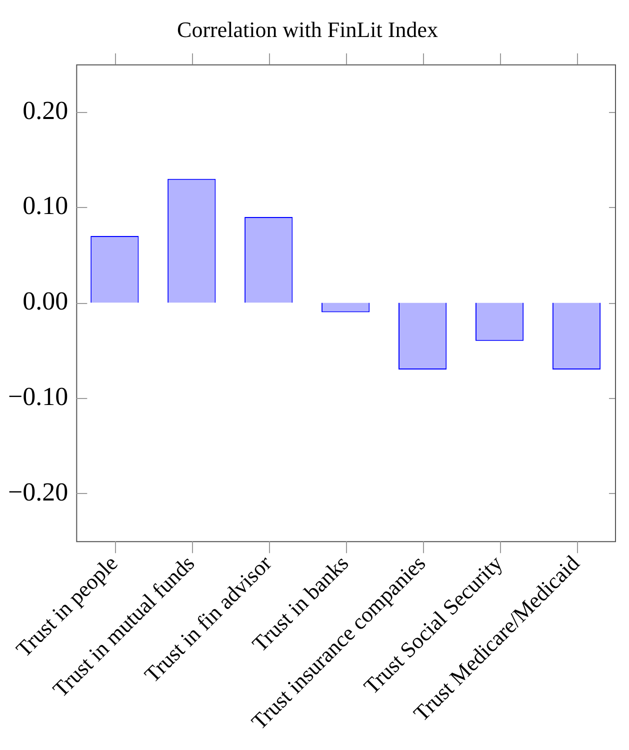 This screenshot has height=750, width=629. What do you see at coordinates (307, 29) in the screenshot?
I see `chart-title: Correlation with FinLit Index` at bounding box center [307, 29].